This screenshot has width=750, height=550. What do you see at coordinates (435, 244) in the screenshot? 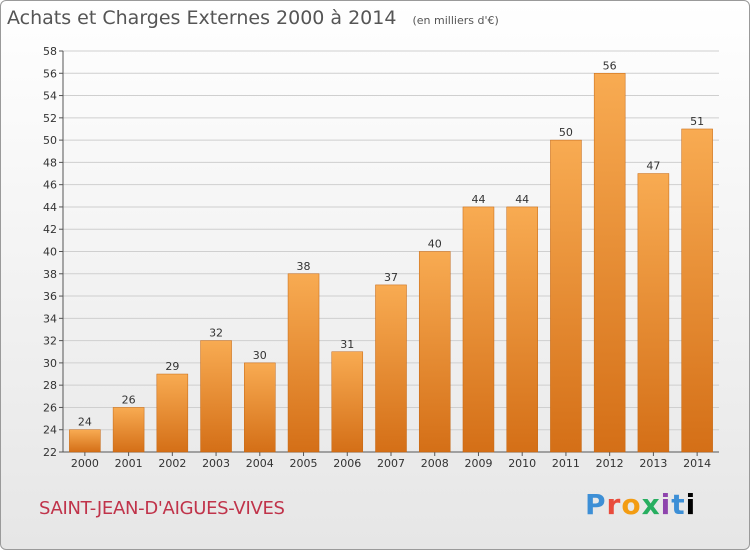
I see `bar-value-label: 40` at bounding box center [435, 244].